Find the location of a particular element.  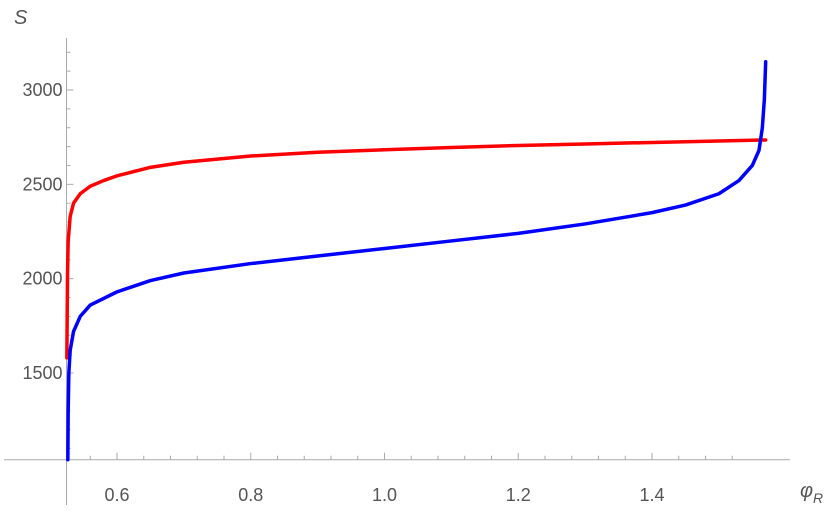

x-tick-label: 1.4 is located at coordinates (651, 495).